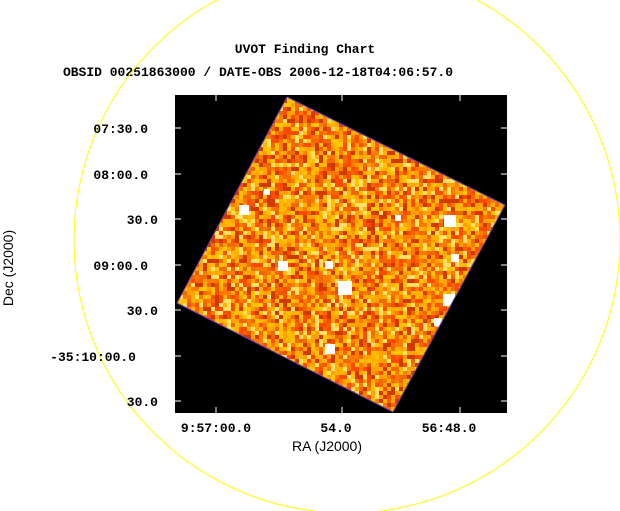 The image size is (620, 511). What do you see at coordinates (216, 428) in the screenshot?
I see `x-tick-label: 9:57:00.0` at bounding box center [216, 428].